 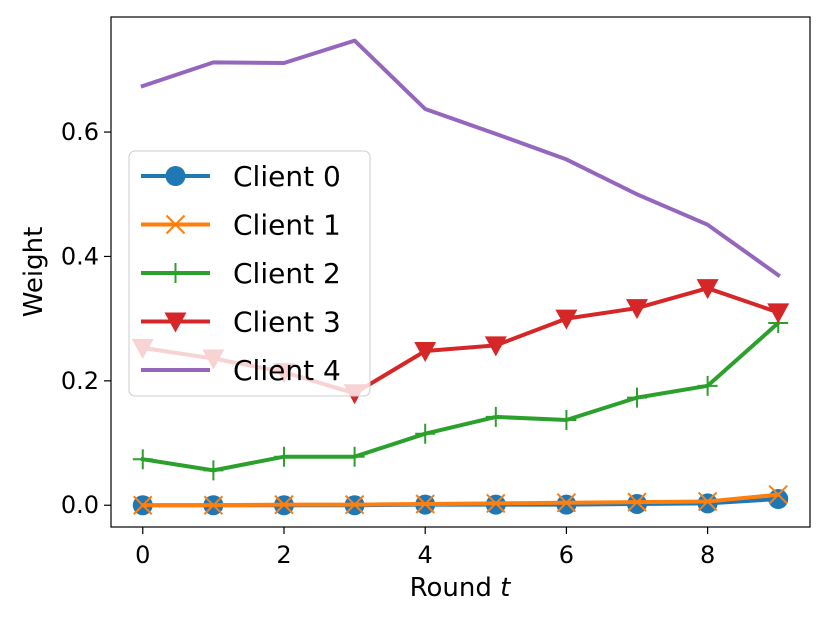 I want to click on legend-label: Client 0, so click(x=287, y=176).